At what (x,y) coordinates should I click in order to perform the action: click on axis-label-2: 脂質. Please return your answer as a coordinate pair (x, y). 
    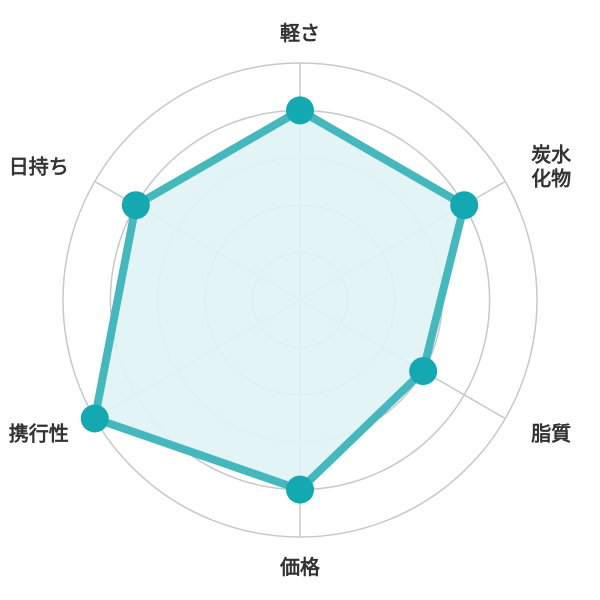
    Looking at the image, I should click on (551, 434).